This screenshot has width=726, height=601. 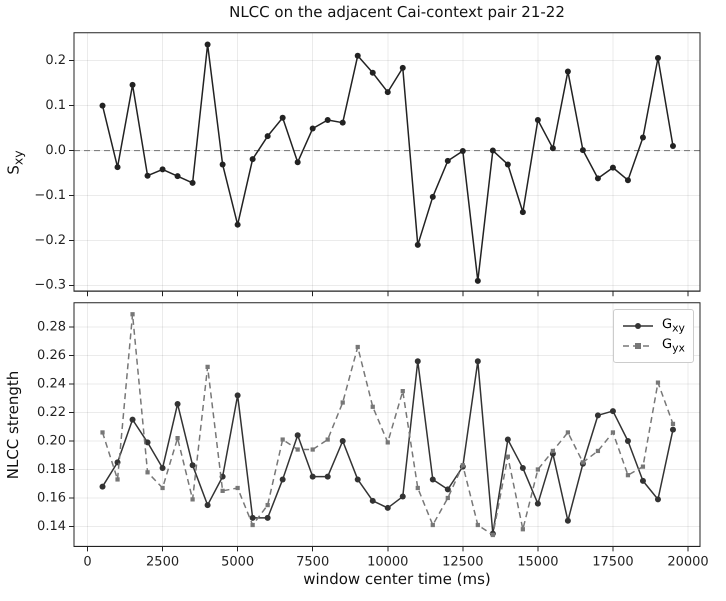 I want to click on y-axis-title: NLCC strength, so click(x=13, y=424).